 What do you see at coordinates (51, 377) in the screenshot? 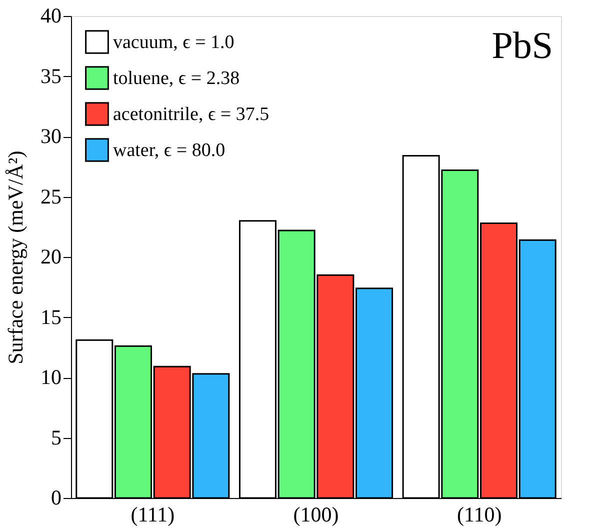
I see `y-tick-label: 10` at bounding box center [51, 377].